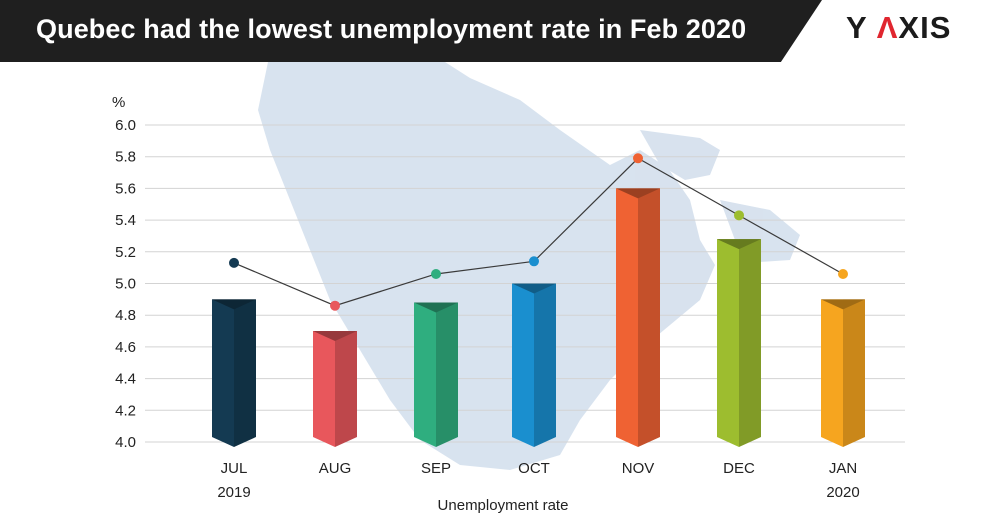  What do you see at coordinates (842, 492) in the screenshot?
I see `x-tick-sublabel: 2020` at bounding box center [842, 492].